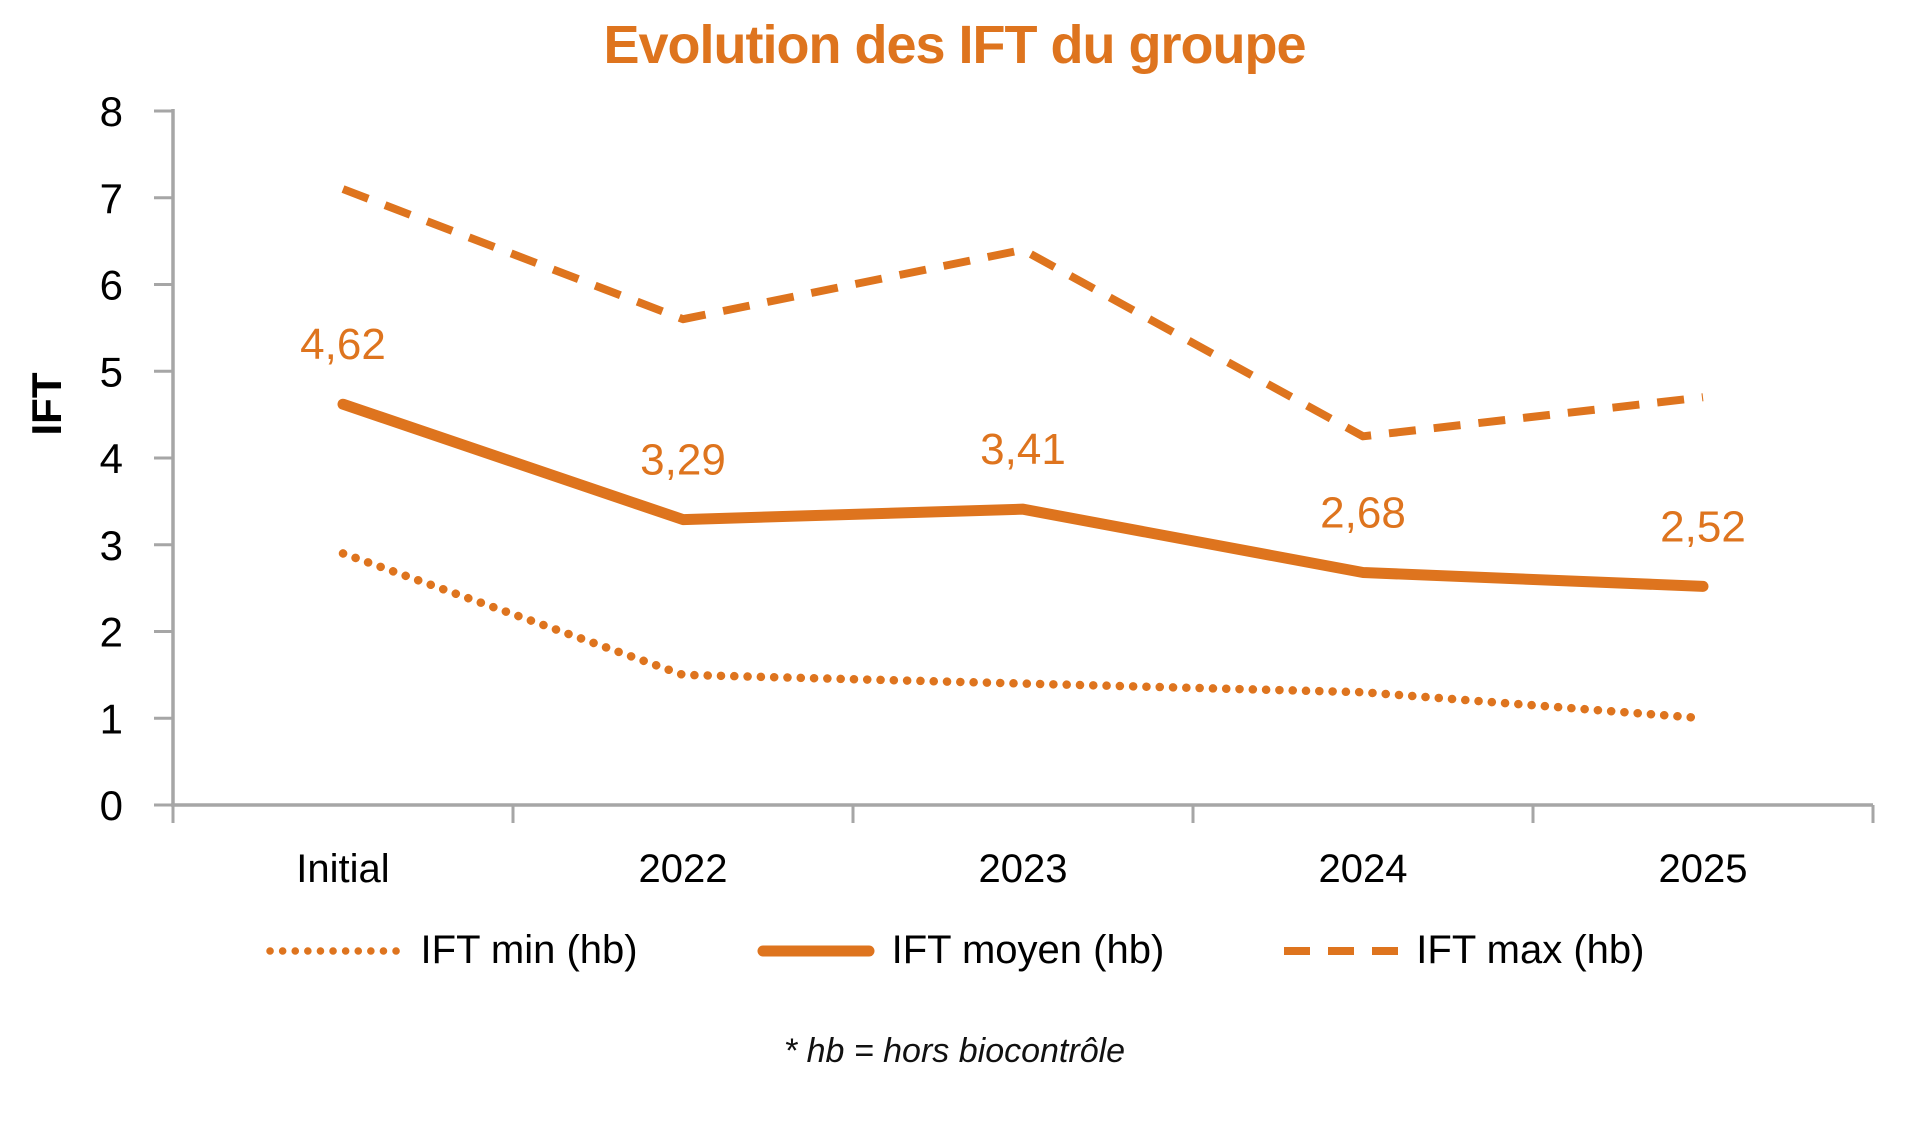  What do you see at coordinates (1703, 869) in the screenshot?
I see `x-tick-label: 2025` at bounding box center [1703, 869].